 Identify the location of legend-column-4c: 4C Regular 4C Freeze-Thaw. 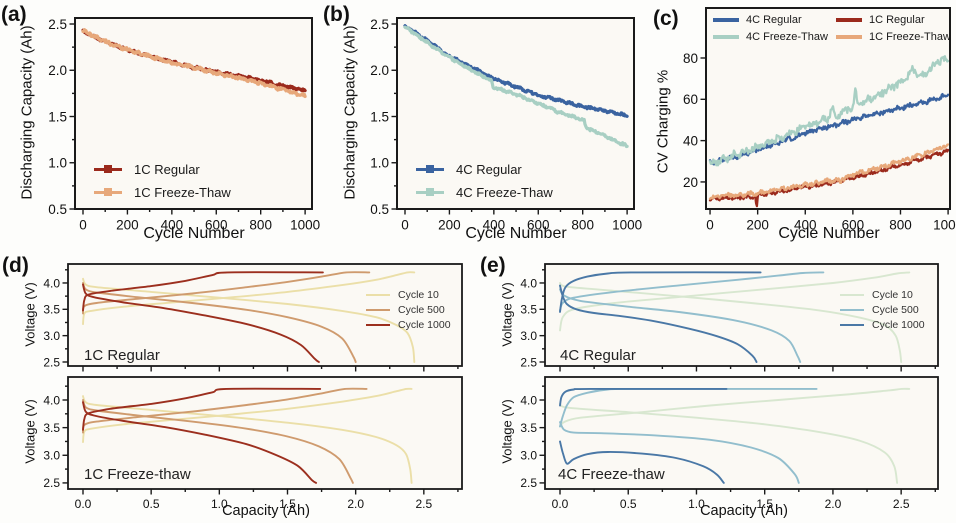
(770, 28).